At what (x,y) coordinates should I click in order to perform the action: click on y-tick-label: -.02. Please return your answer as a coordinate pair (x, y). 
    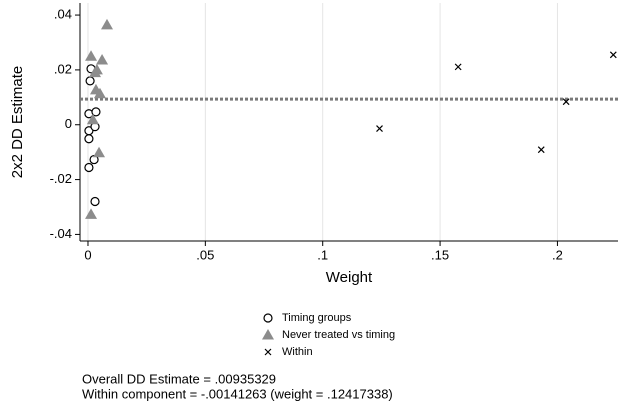
    Looking at the image, I should click on (61, 178).